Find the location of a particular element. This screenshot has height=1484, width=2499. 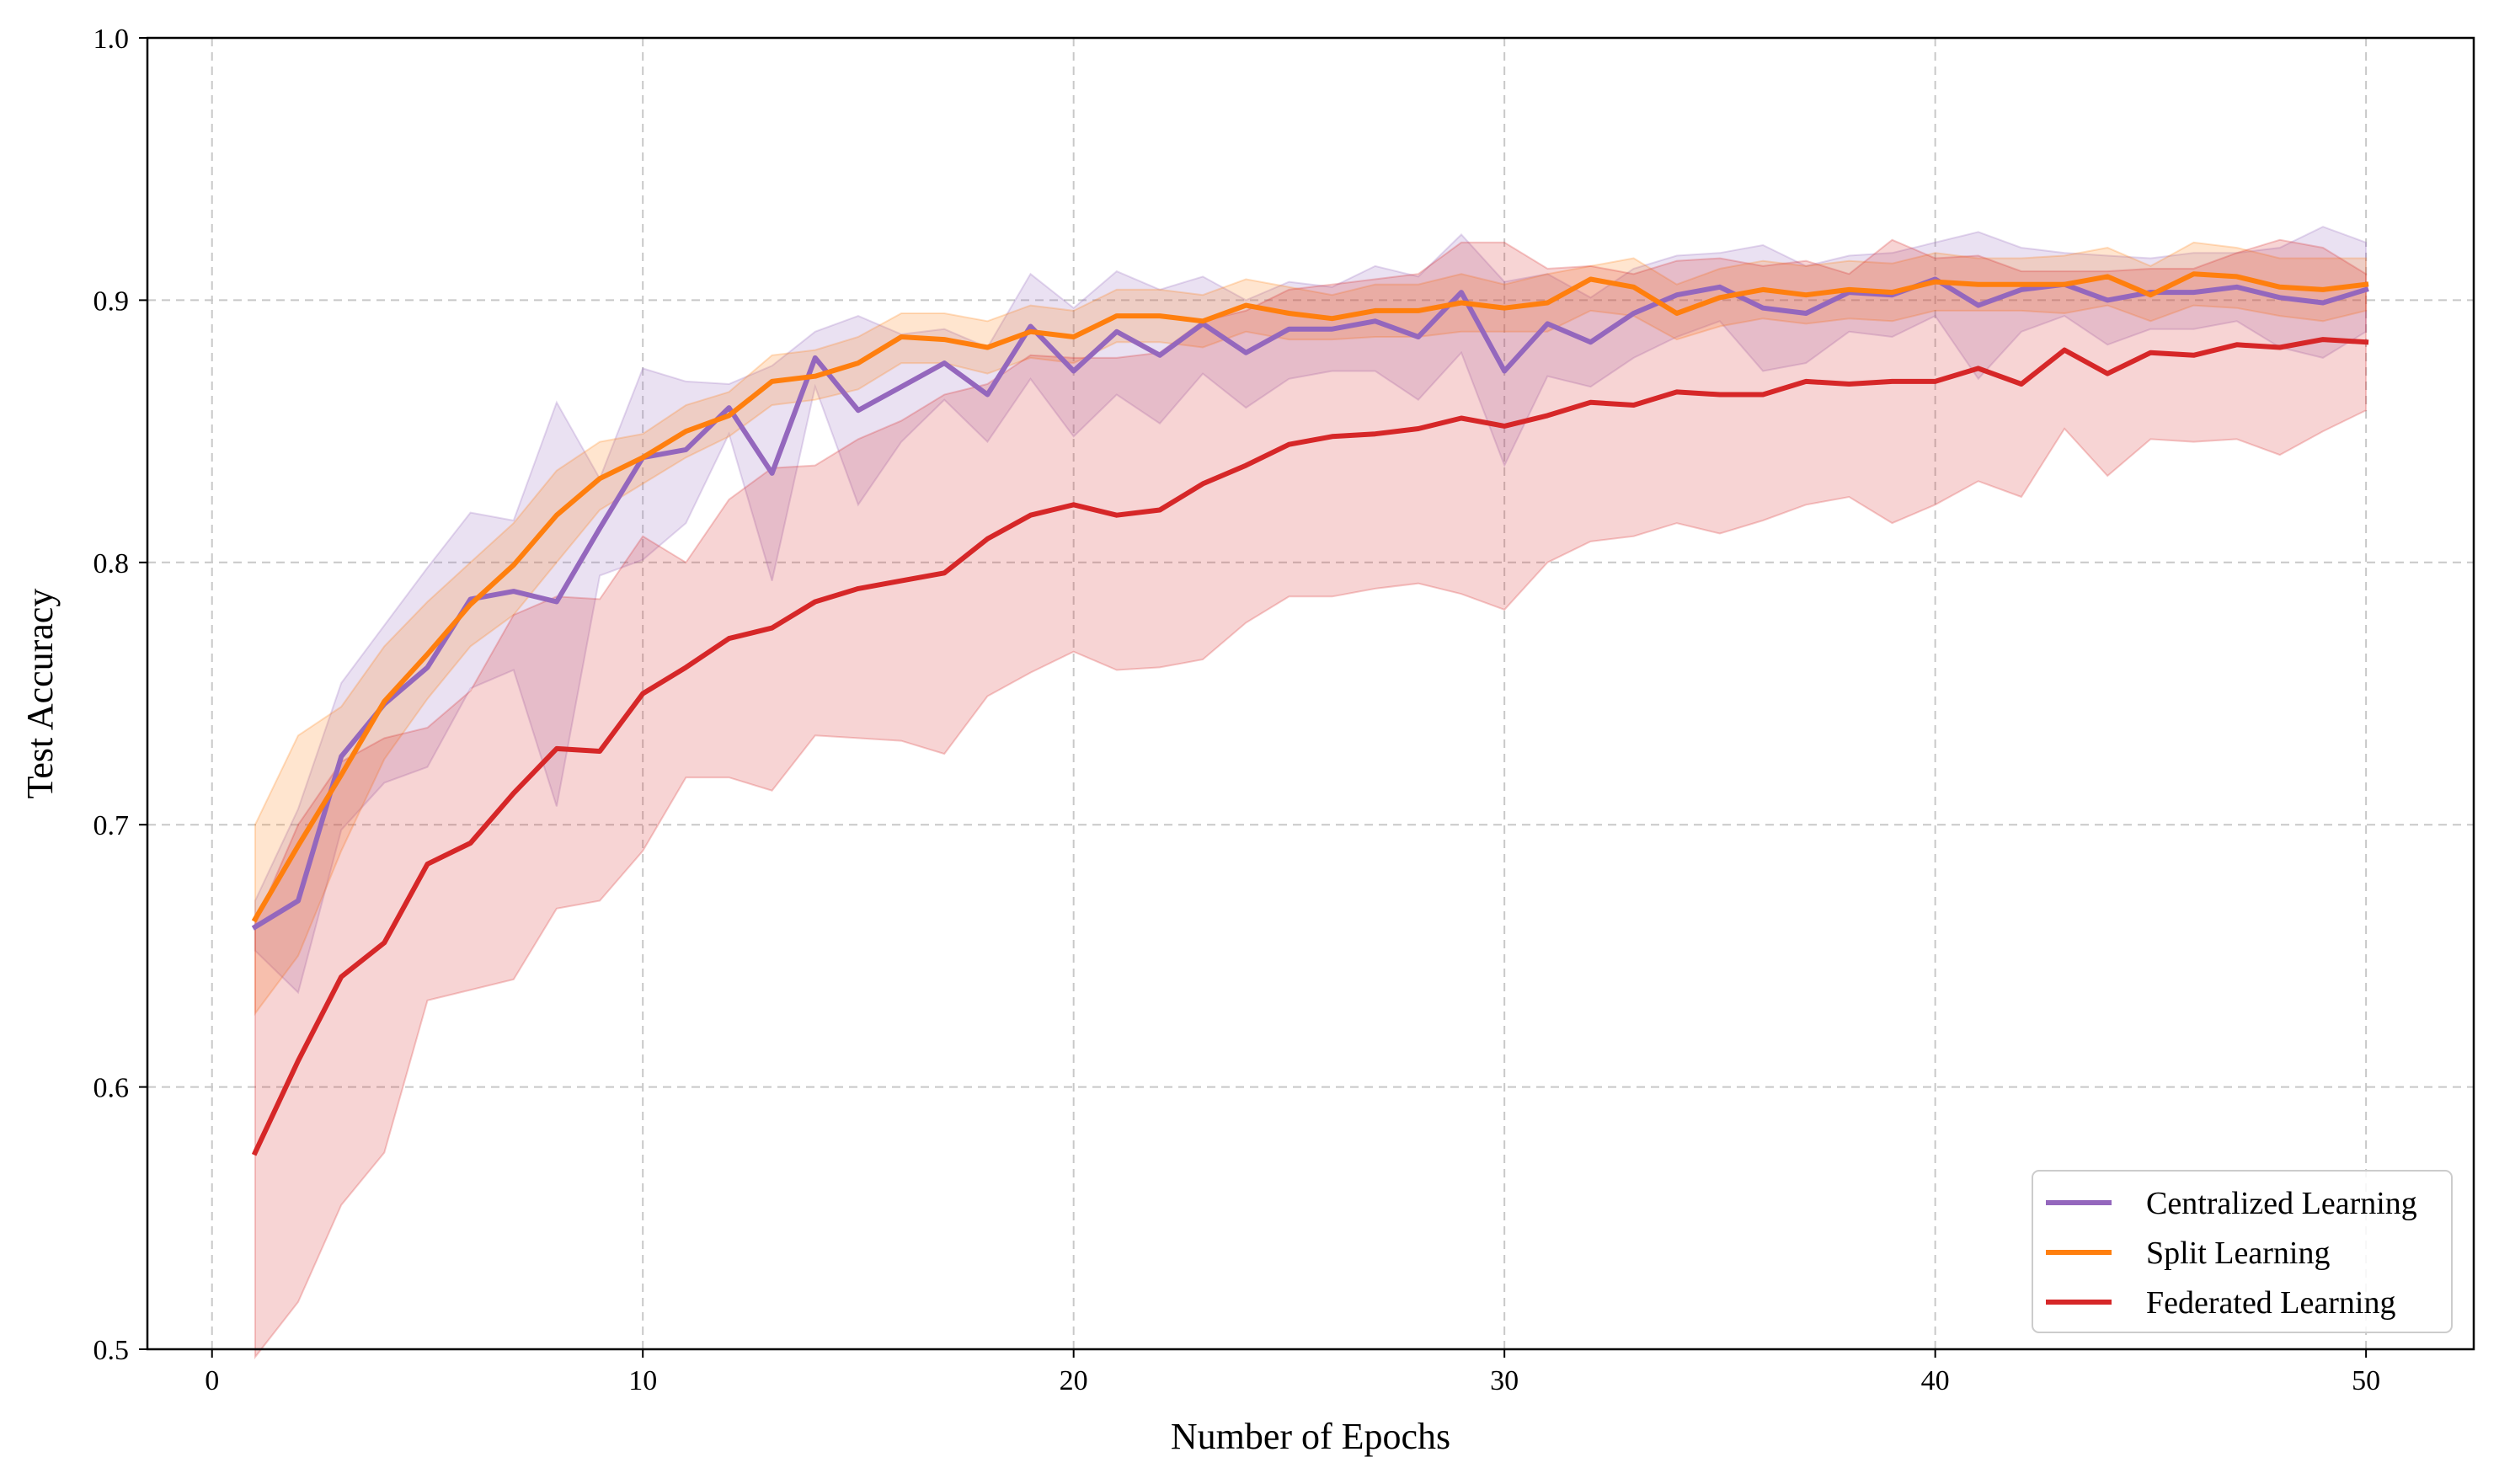

x-tick-label-4: 40 is located at coordinates (1935, 1381).